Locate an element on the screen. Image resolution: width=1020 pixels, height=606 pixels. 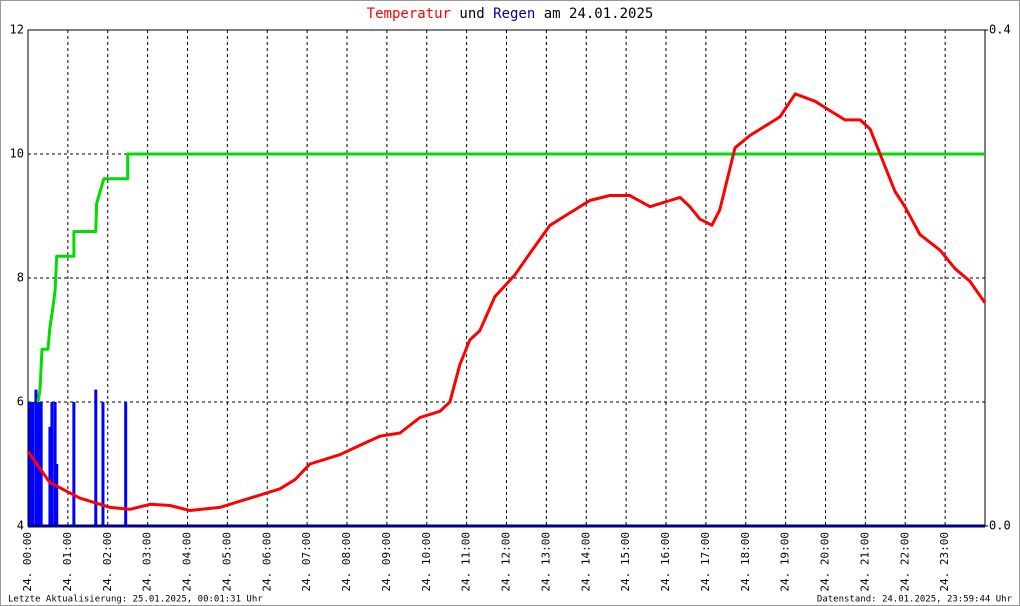
chart-title: Temperatur und Regen am 24.01.2025 is located at coordinates (510, 14).